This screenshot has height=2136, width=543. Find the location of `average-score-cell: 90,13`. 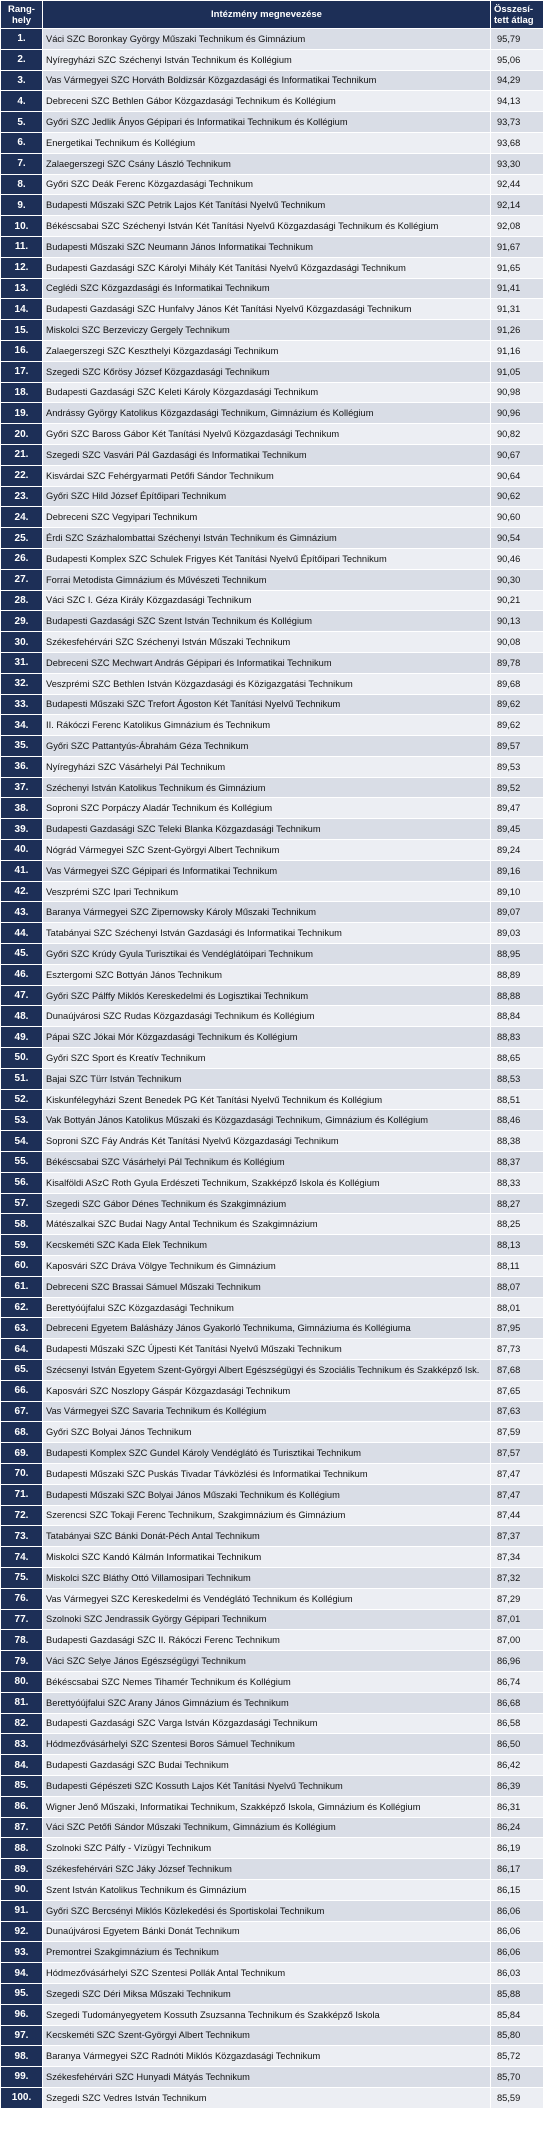

average-score-cell: 90,13 is located at coordinates (516, 621).